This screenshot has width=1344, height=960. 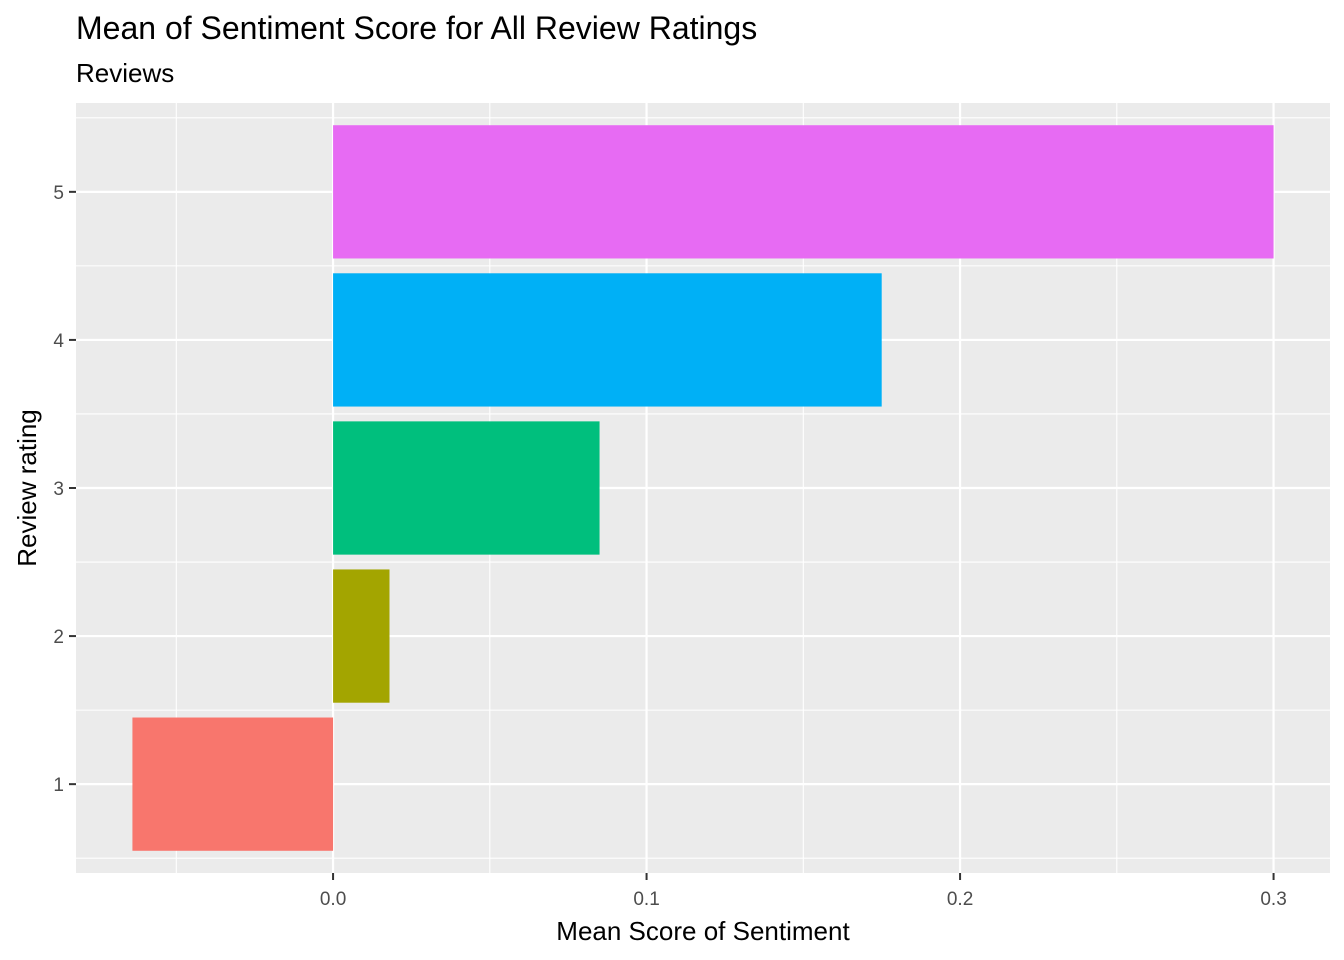 I want to click on y-axis-label: Review rating, so click(x=27, y=488).